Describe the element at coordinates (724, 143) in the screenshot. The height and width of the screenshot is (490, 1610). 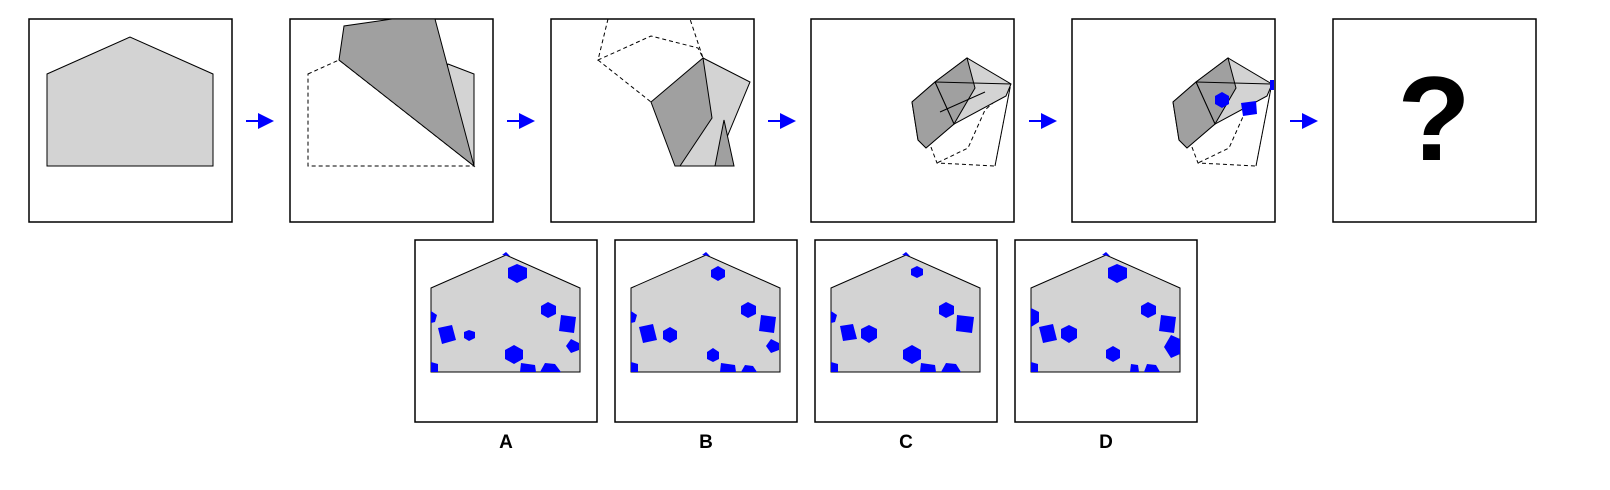
I see `back-layer` at that location.